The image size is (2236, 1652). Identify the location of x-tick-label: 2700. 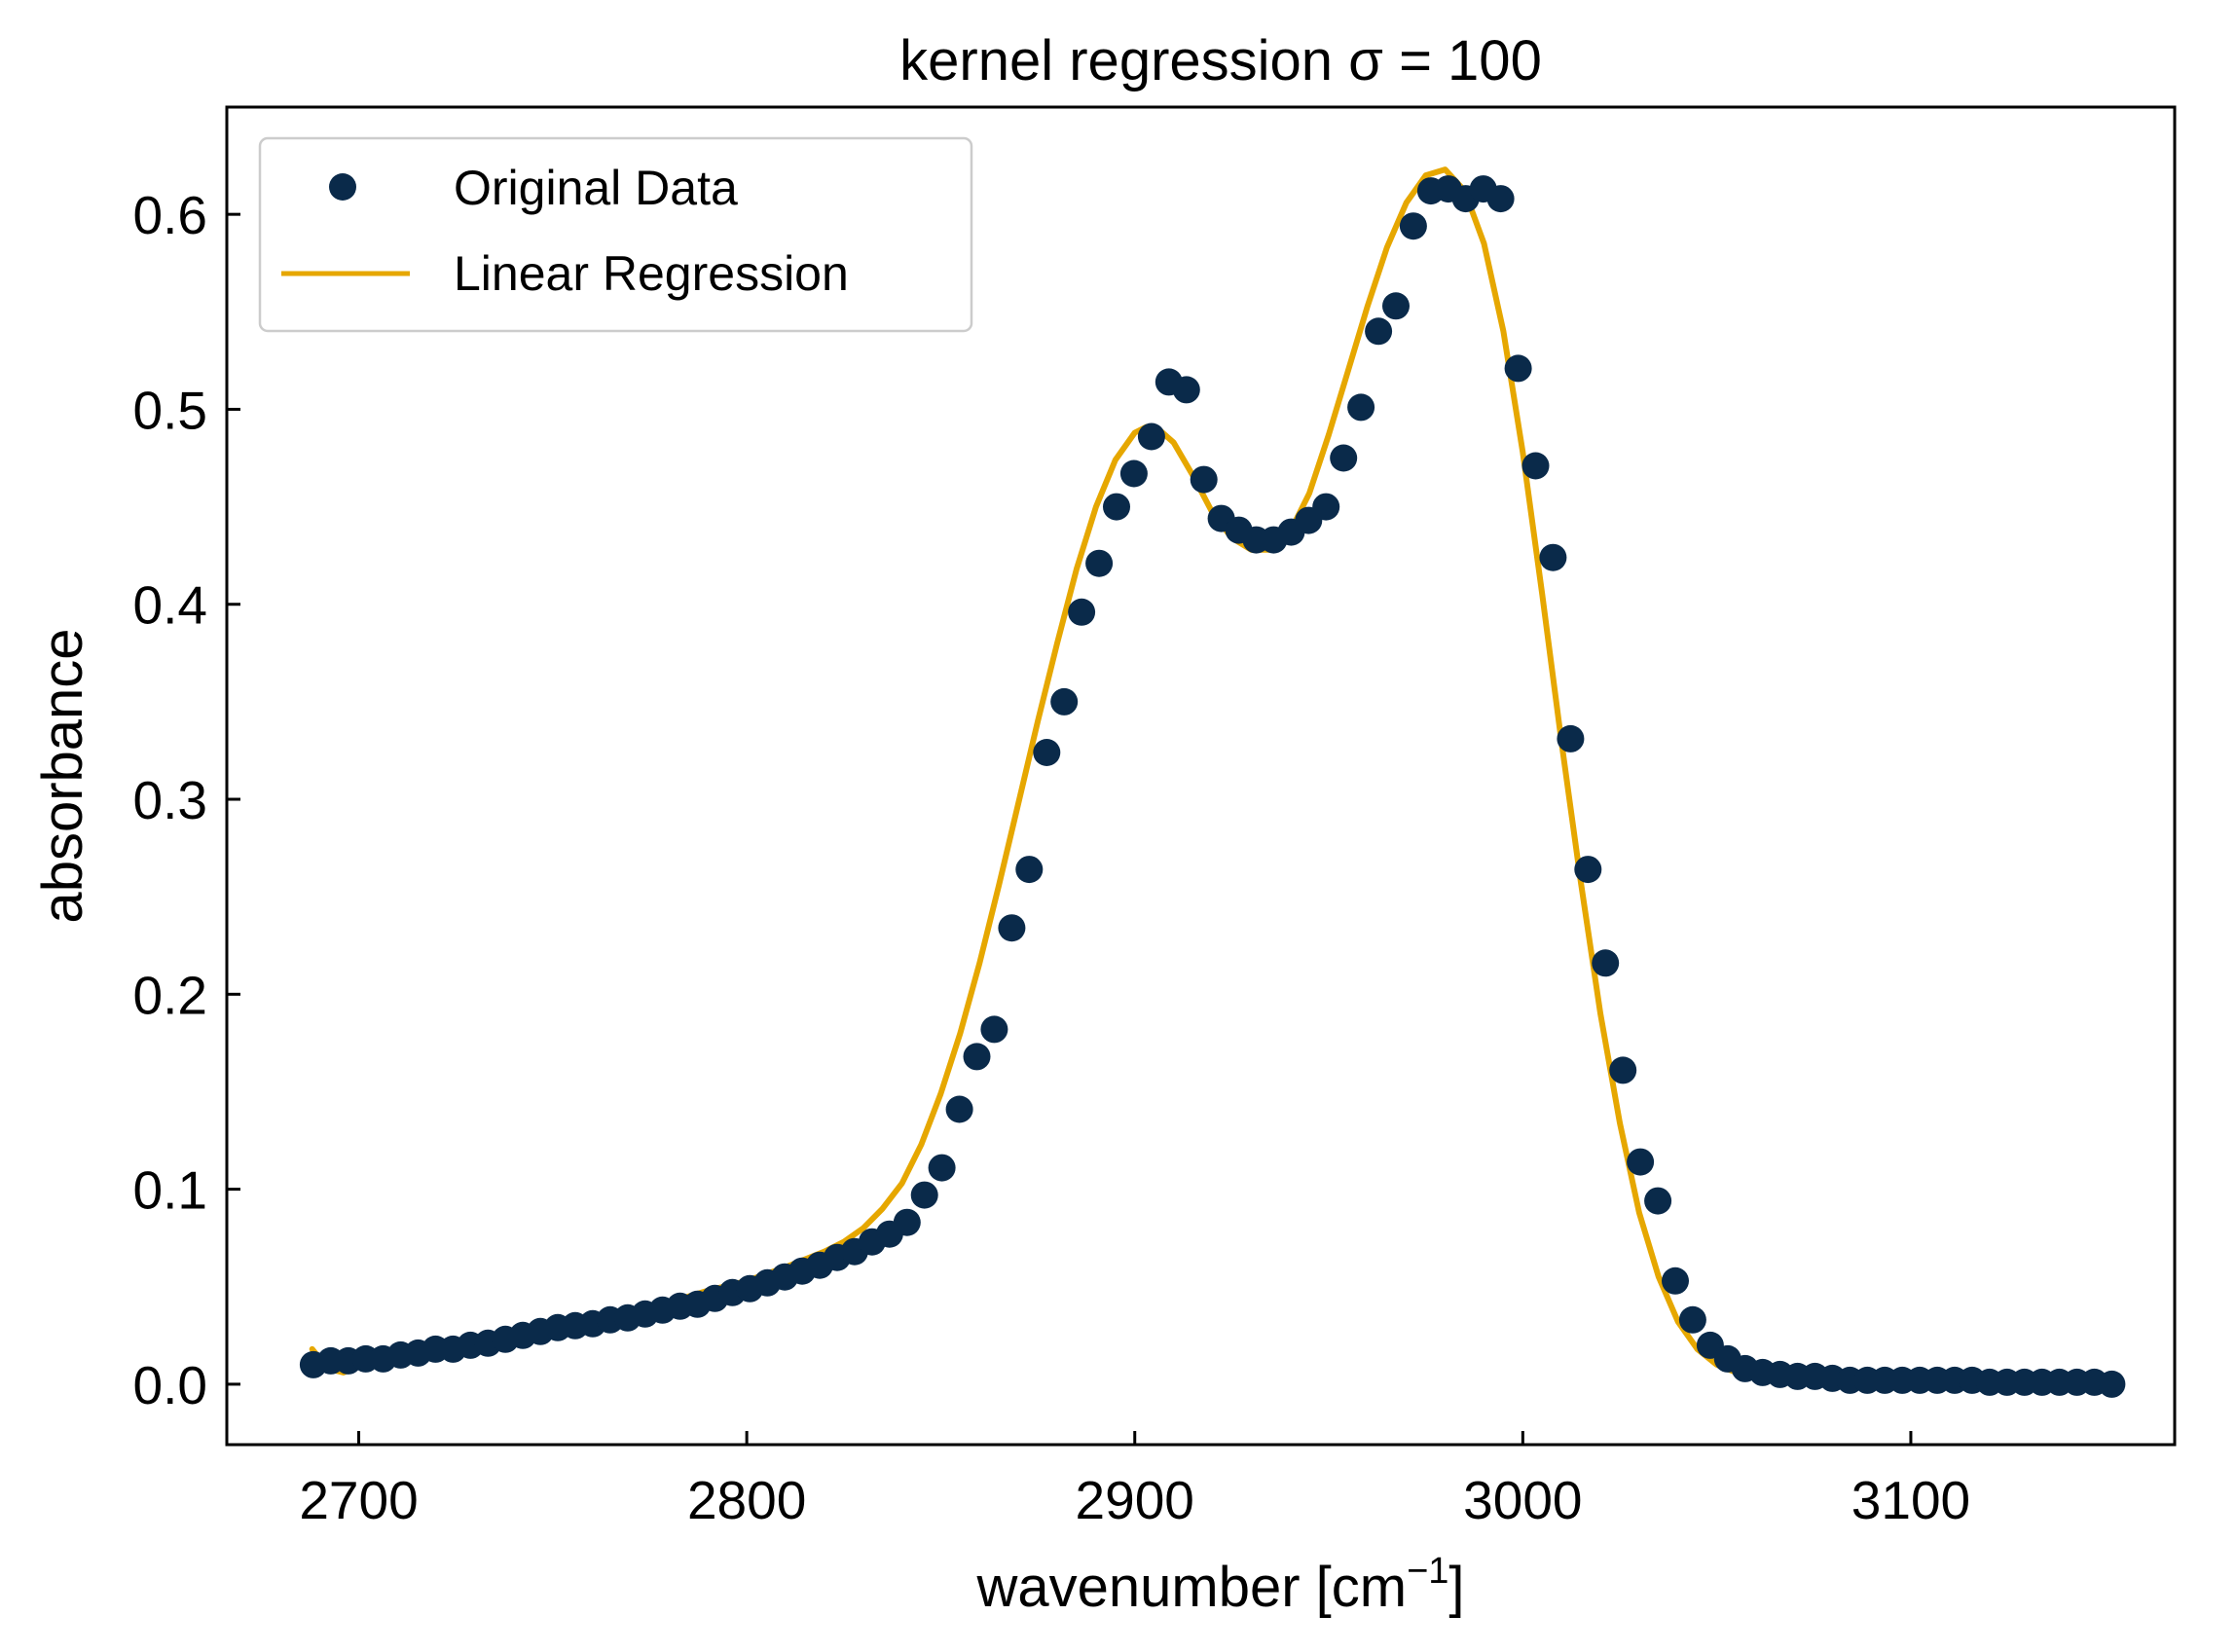
(358, 1500).